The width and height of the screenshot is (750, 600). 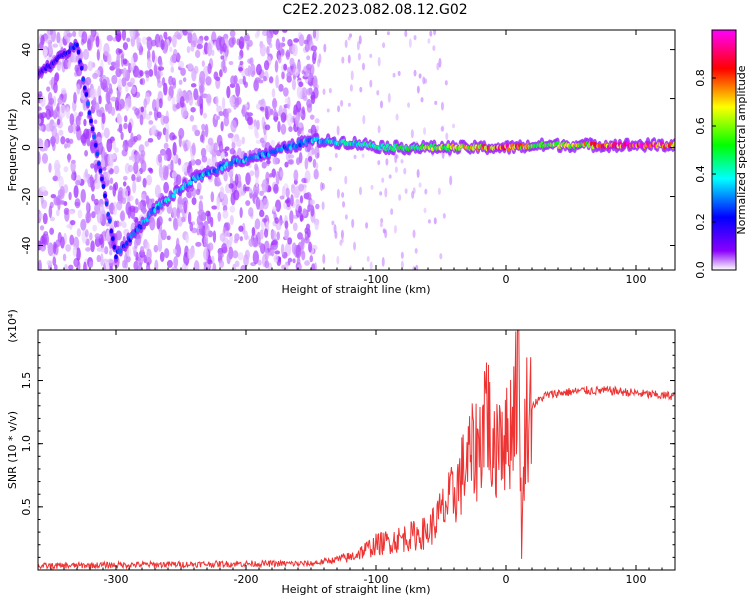 I want to click on x-tick-label: -200, so click(x=246, y=579).